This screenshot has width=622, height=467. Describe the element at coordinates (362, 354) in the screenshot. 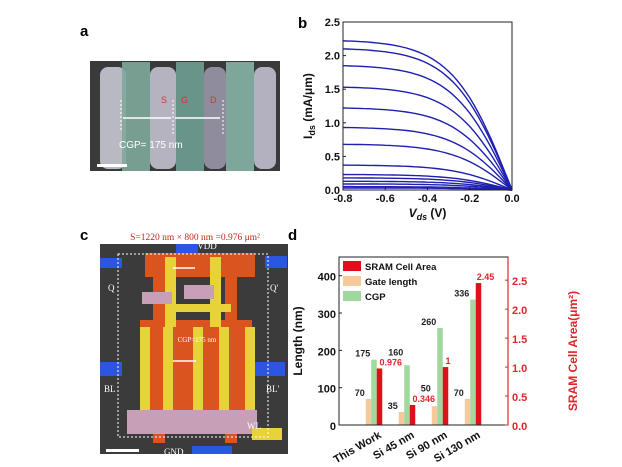

I see `data-label: 175` at that location.